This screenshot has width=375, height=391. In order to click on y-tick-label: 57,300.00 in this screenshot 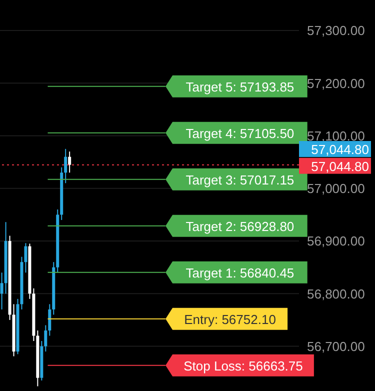, I will do `click(336, 30)`.